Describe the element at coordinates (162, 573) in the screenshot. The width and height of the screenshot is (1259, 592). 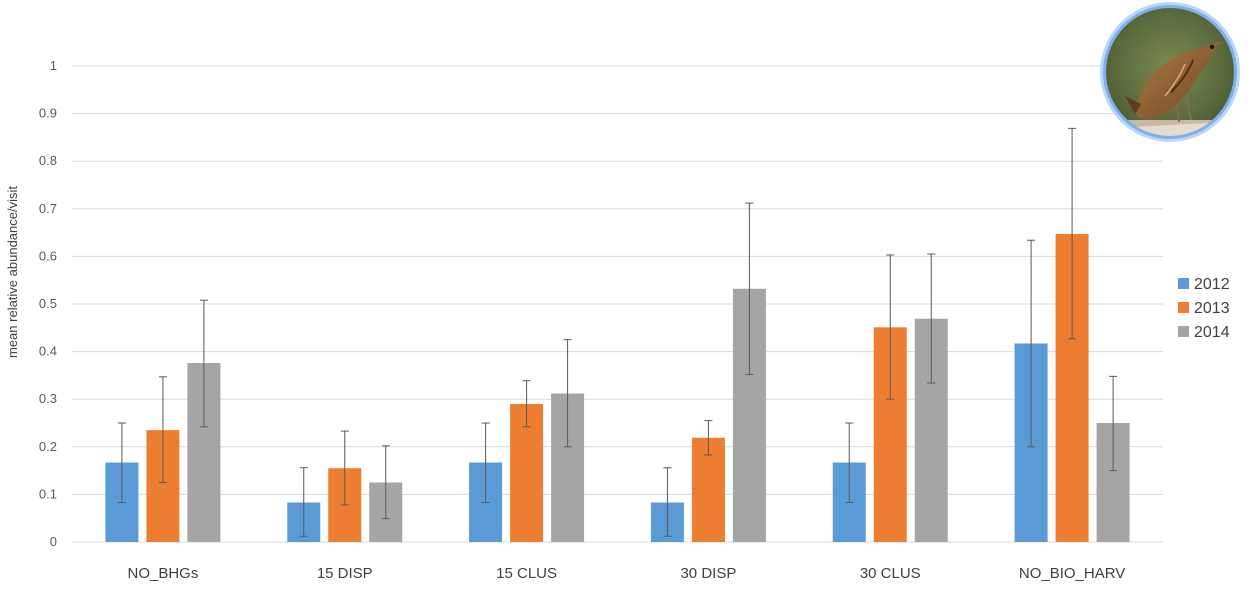
I see `category-label: NO_BHGs` at that location.